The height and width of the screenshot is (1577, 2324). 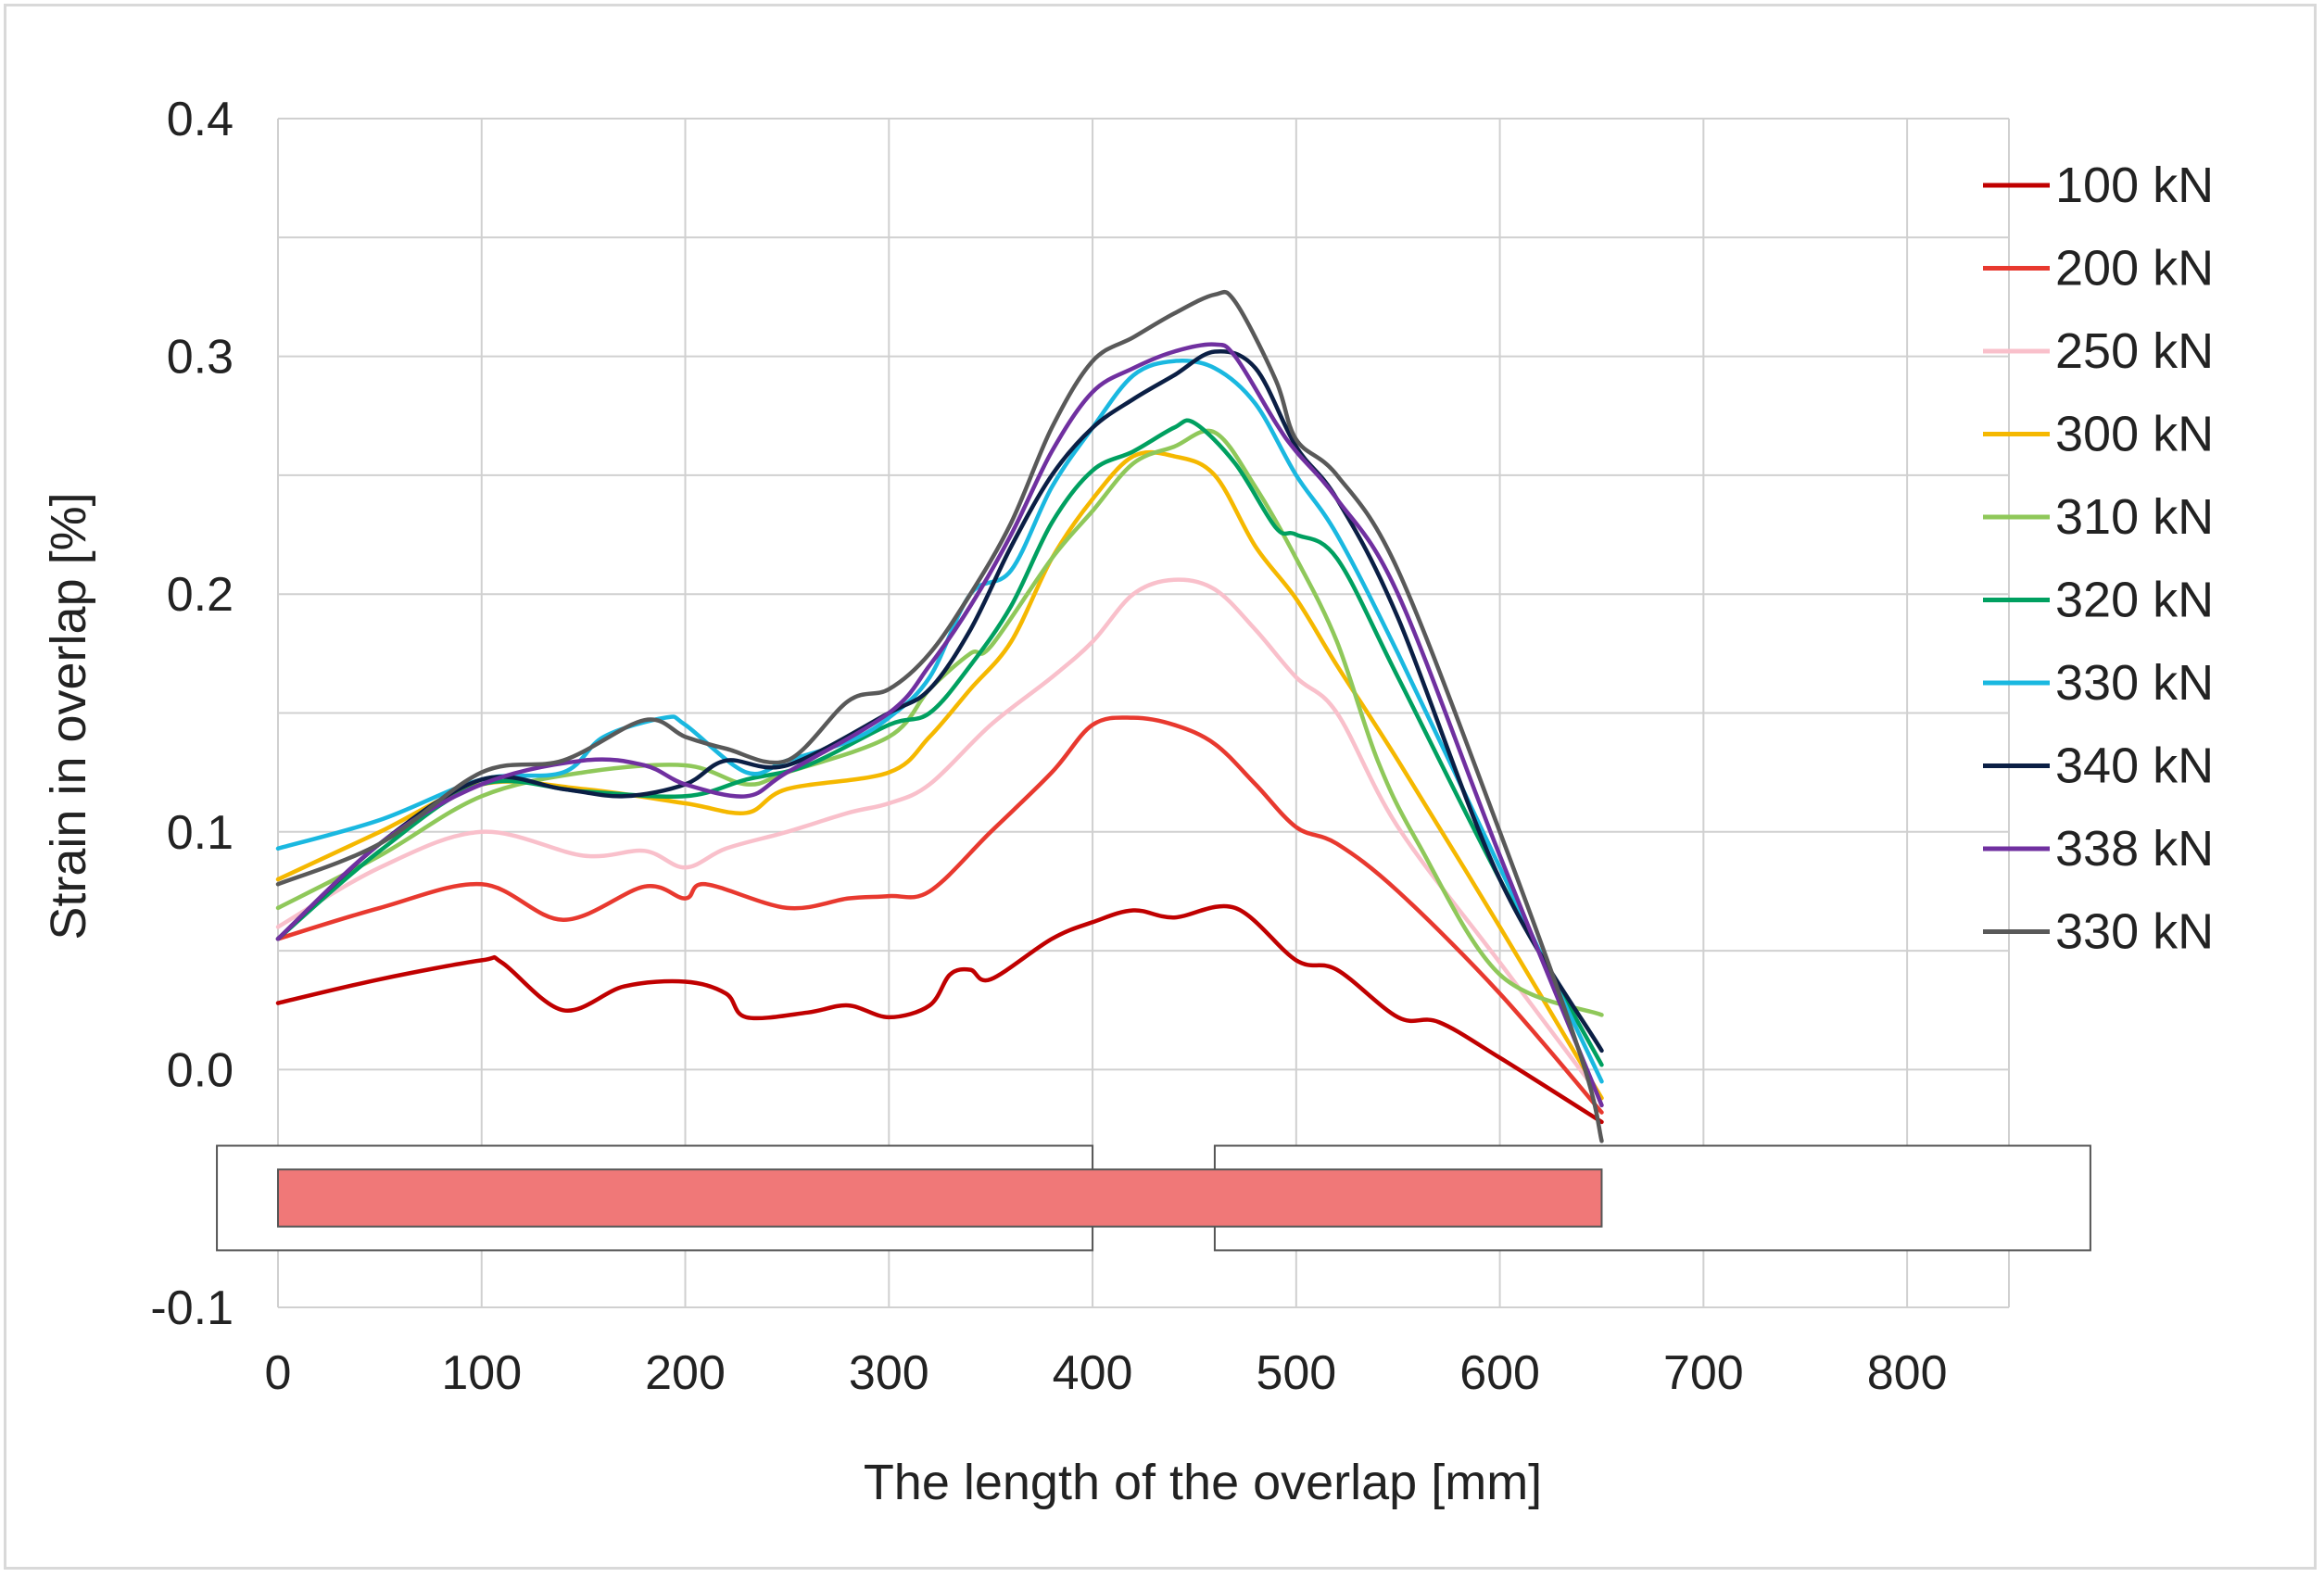 I want to click on legend-label-4: 300 kN, so click(x=2134, y=434).